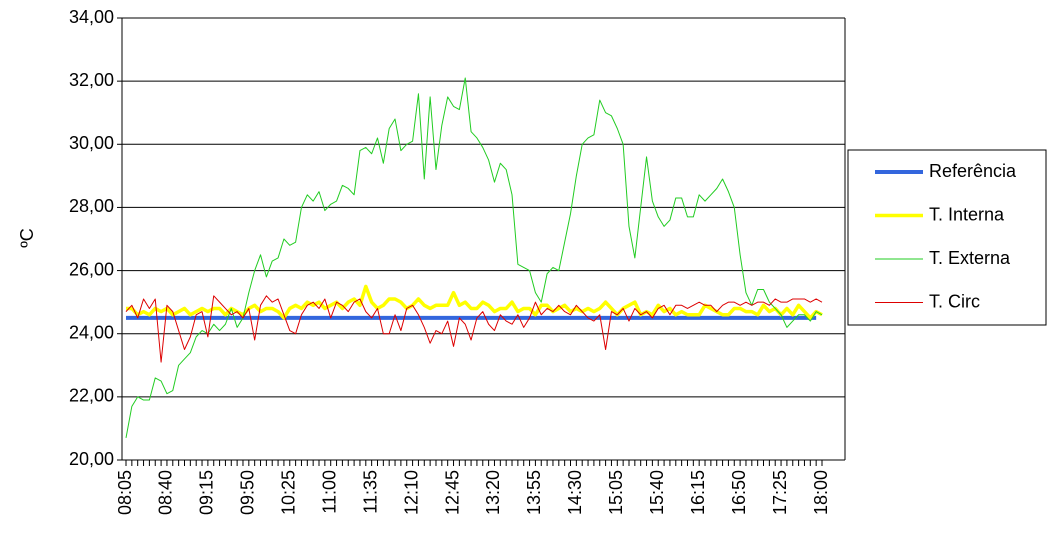 The width and height of the screenshot is (1047, 554). What do you see at coordinates (125, 492) in the screenshot?
I see `x-tick-label: 08:05` at bounding box center [125, 492].